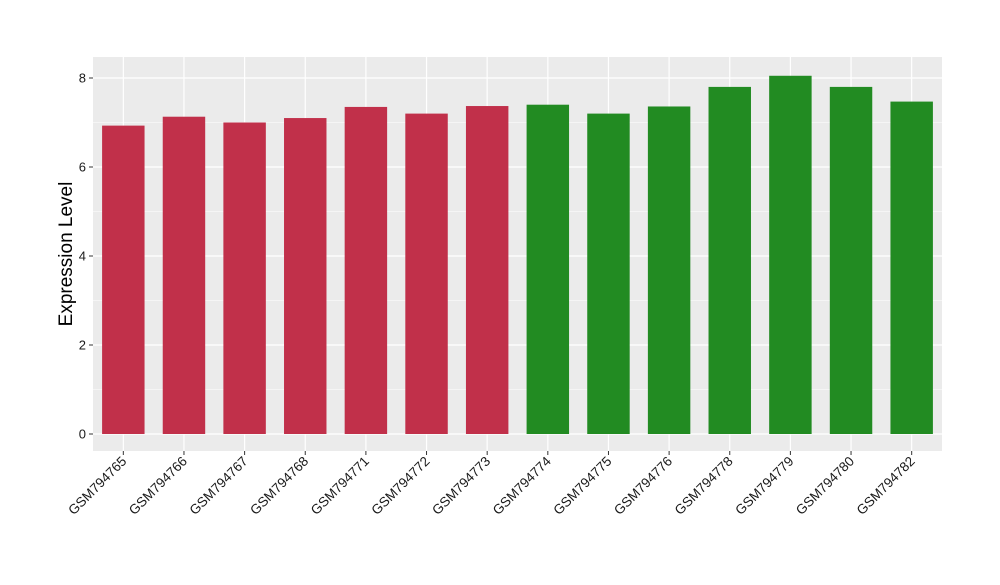 Image resolution: width=1000 pixels, height=585 pixels. I want to click on x-tick-label: GSM794771, so click(340, 486).